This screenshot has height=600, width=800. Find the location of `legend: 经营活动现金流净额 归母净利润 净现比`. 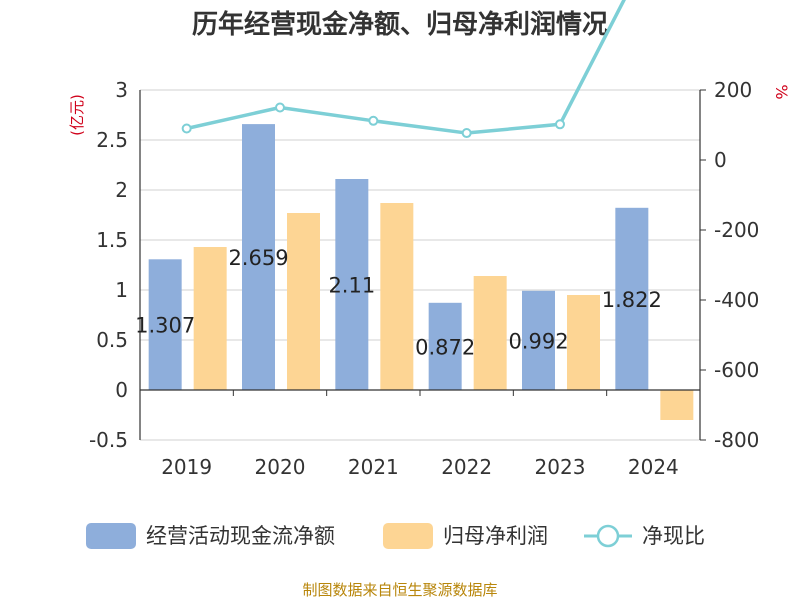

legend: 经营活动现金流净额 归母净利润 净现比 is located at coordinates (395, 536).